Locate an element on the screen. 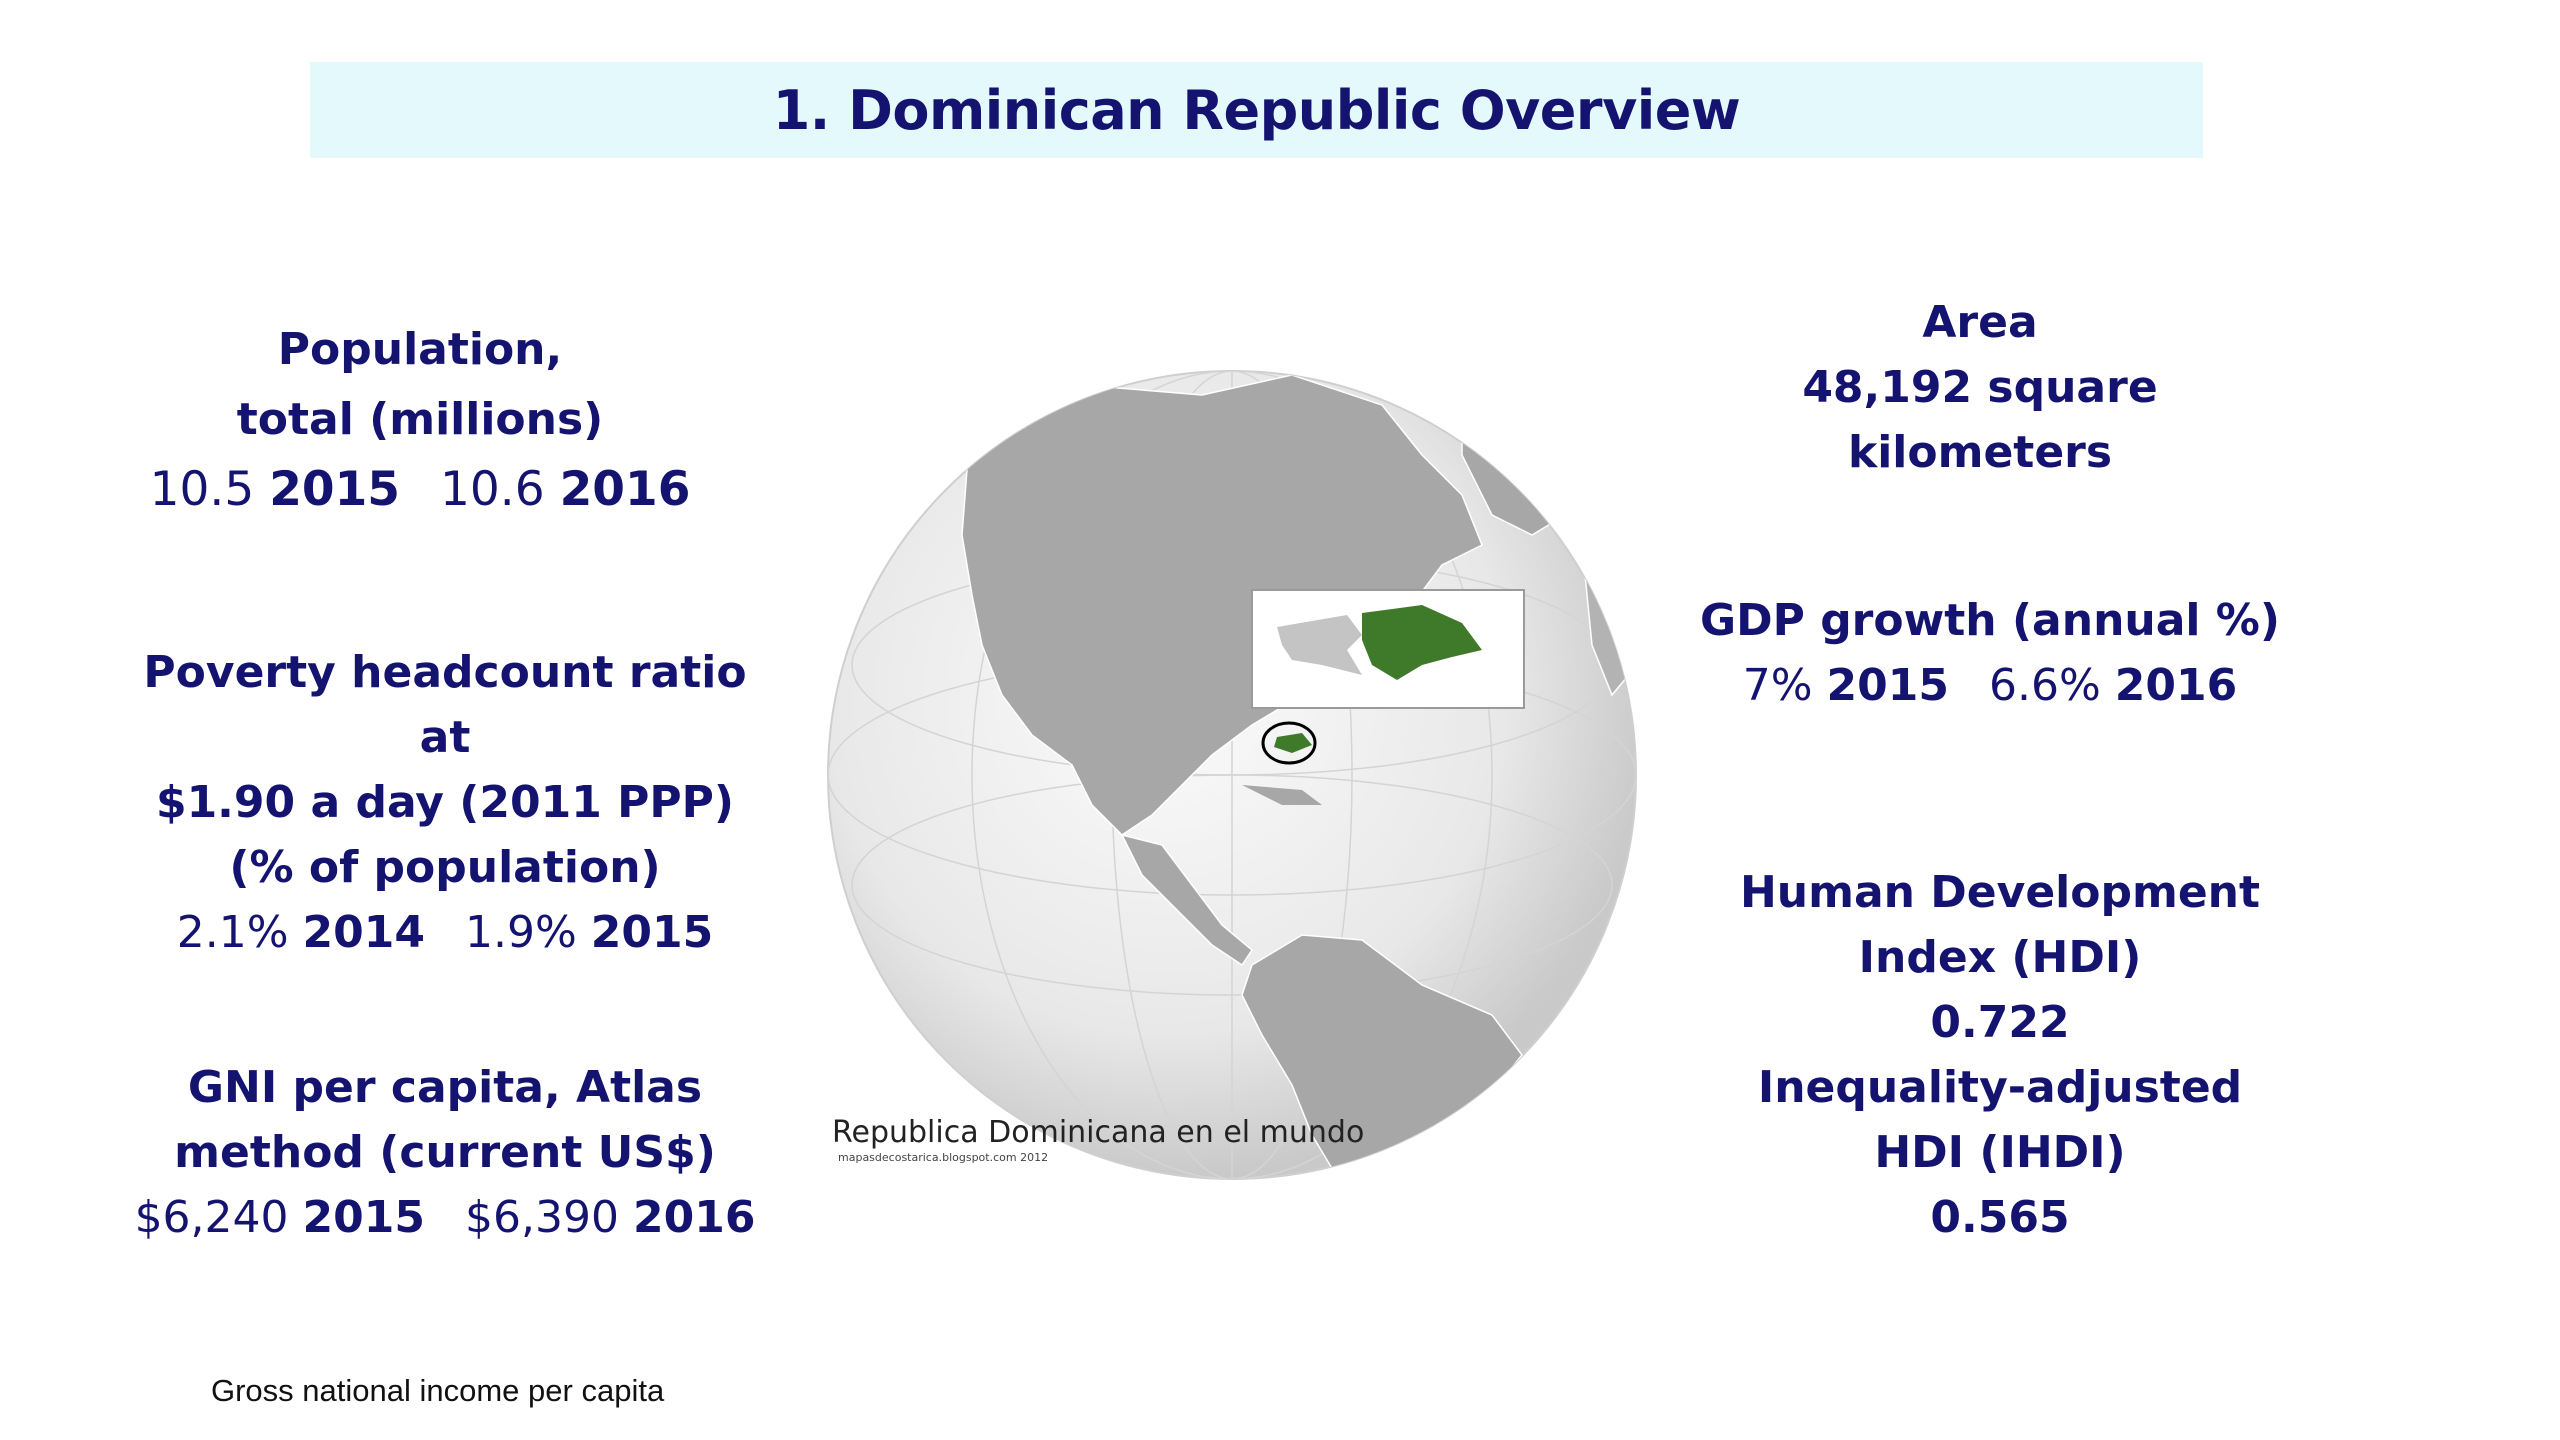 This screenshot has width=2560, height=1440. population-value-2015: 10.5 is located at coordinates (202, 489).